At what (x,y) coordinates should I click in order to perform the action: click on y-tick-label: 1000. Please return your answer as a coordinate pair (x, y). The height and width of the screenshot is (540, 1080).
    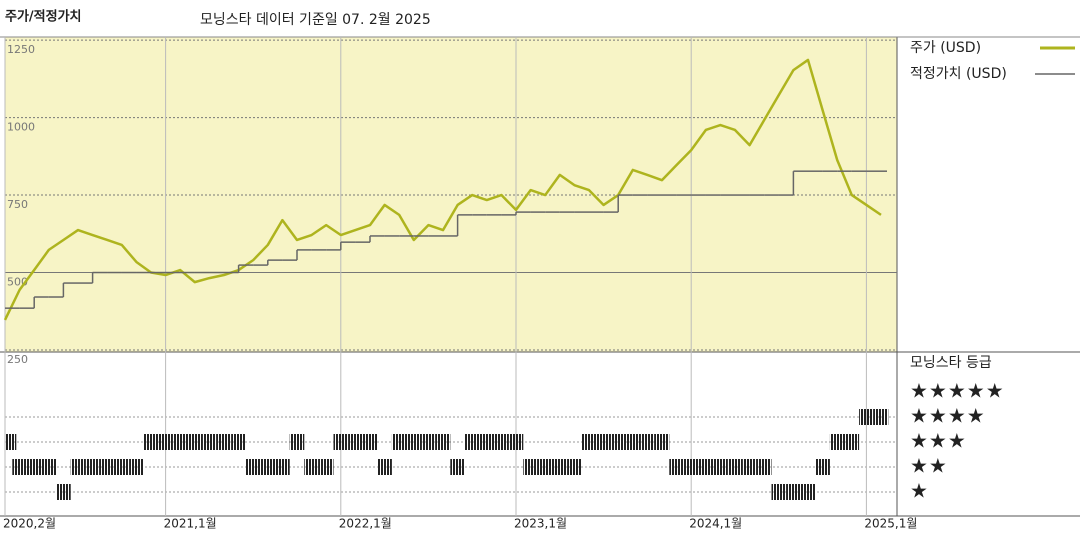
    Looking at the image, I should click on (21, 127).